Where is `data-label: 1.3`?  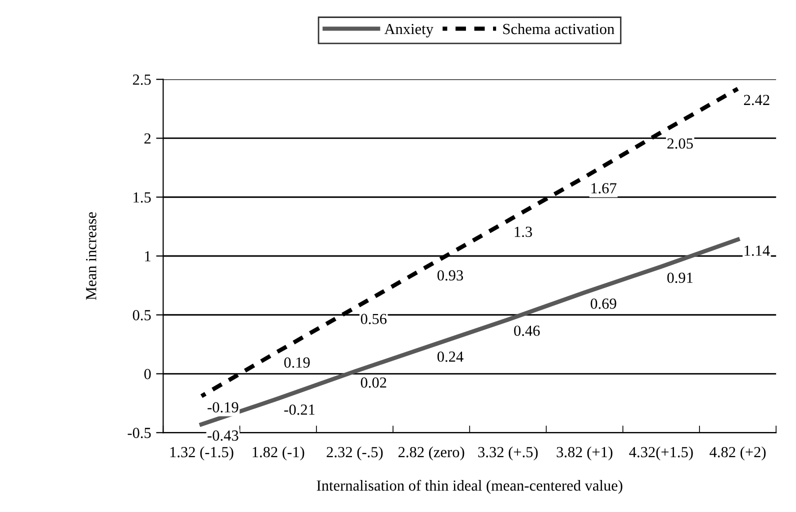 data-label: 1.3 is located at coordinates (523, 232).